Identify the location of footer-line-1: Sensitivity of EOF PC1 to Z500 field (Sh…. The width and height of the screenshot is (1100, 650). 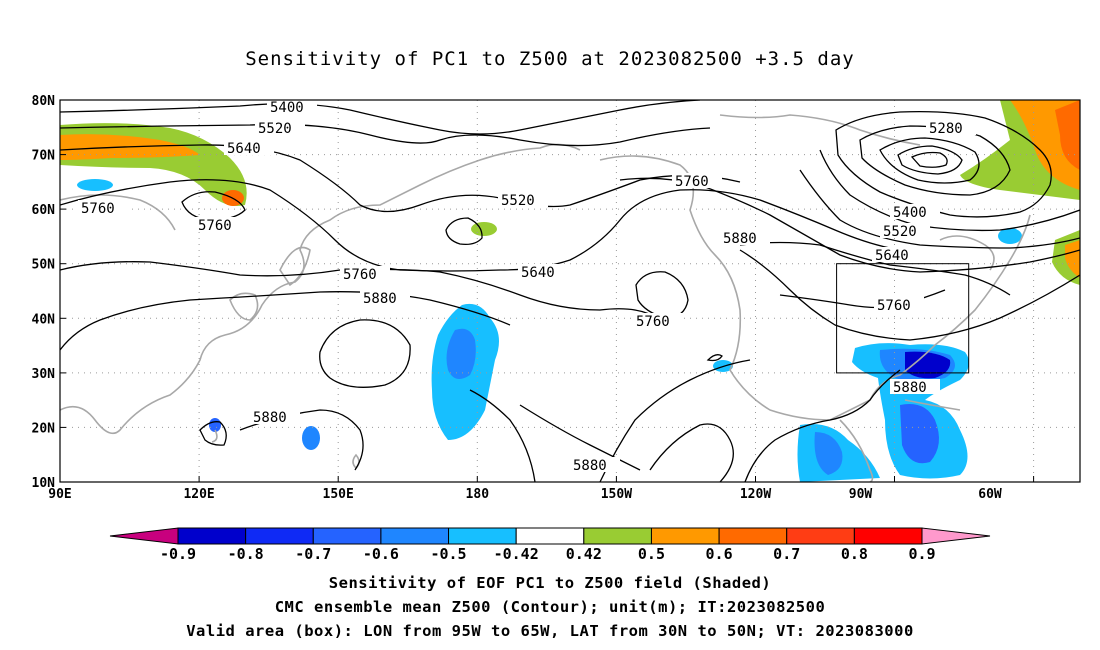
(550, 583).